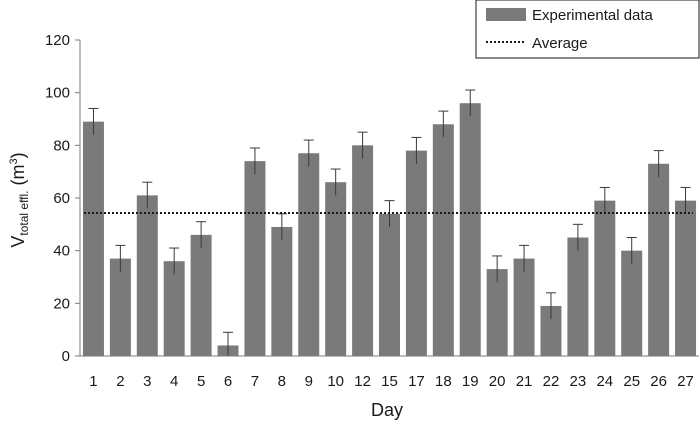  I want to click on x-tick-label: 7, so click(255, 381).